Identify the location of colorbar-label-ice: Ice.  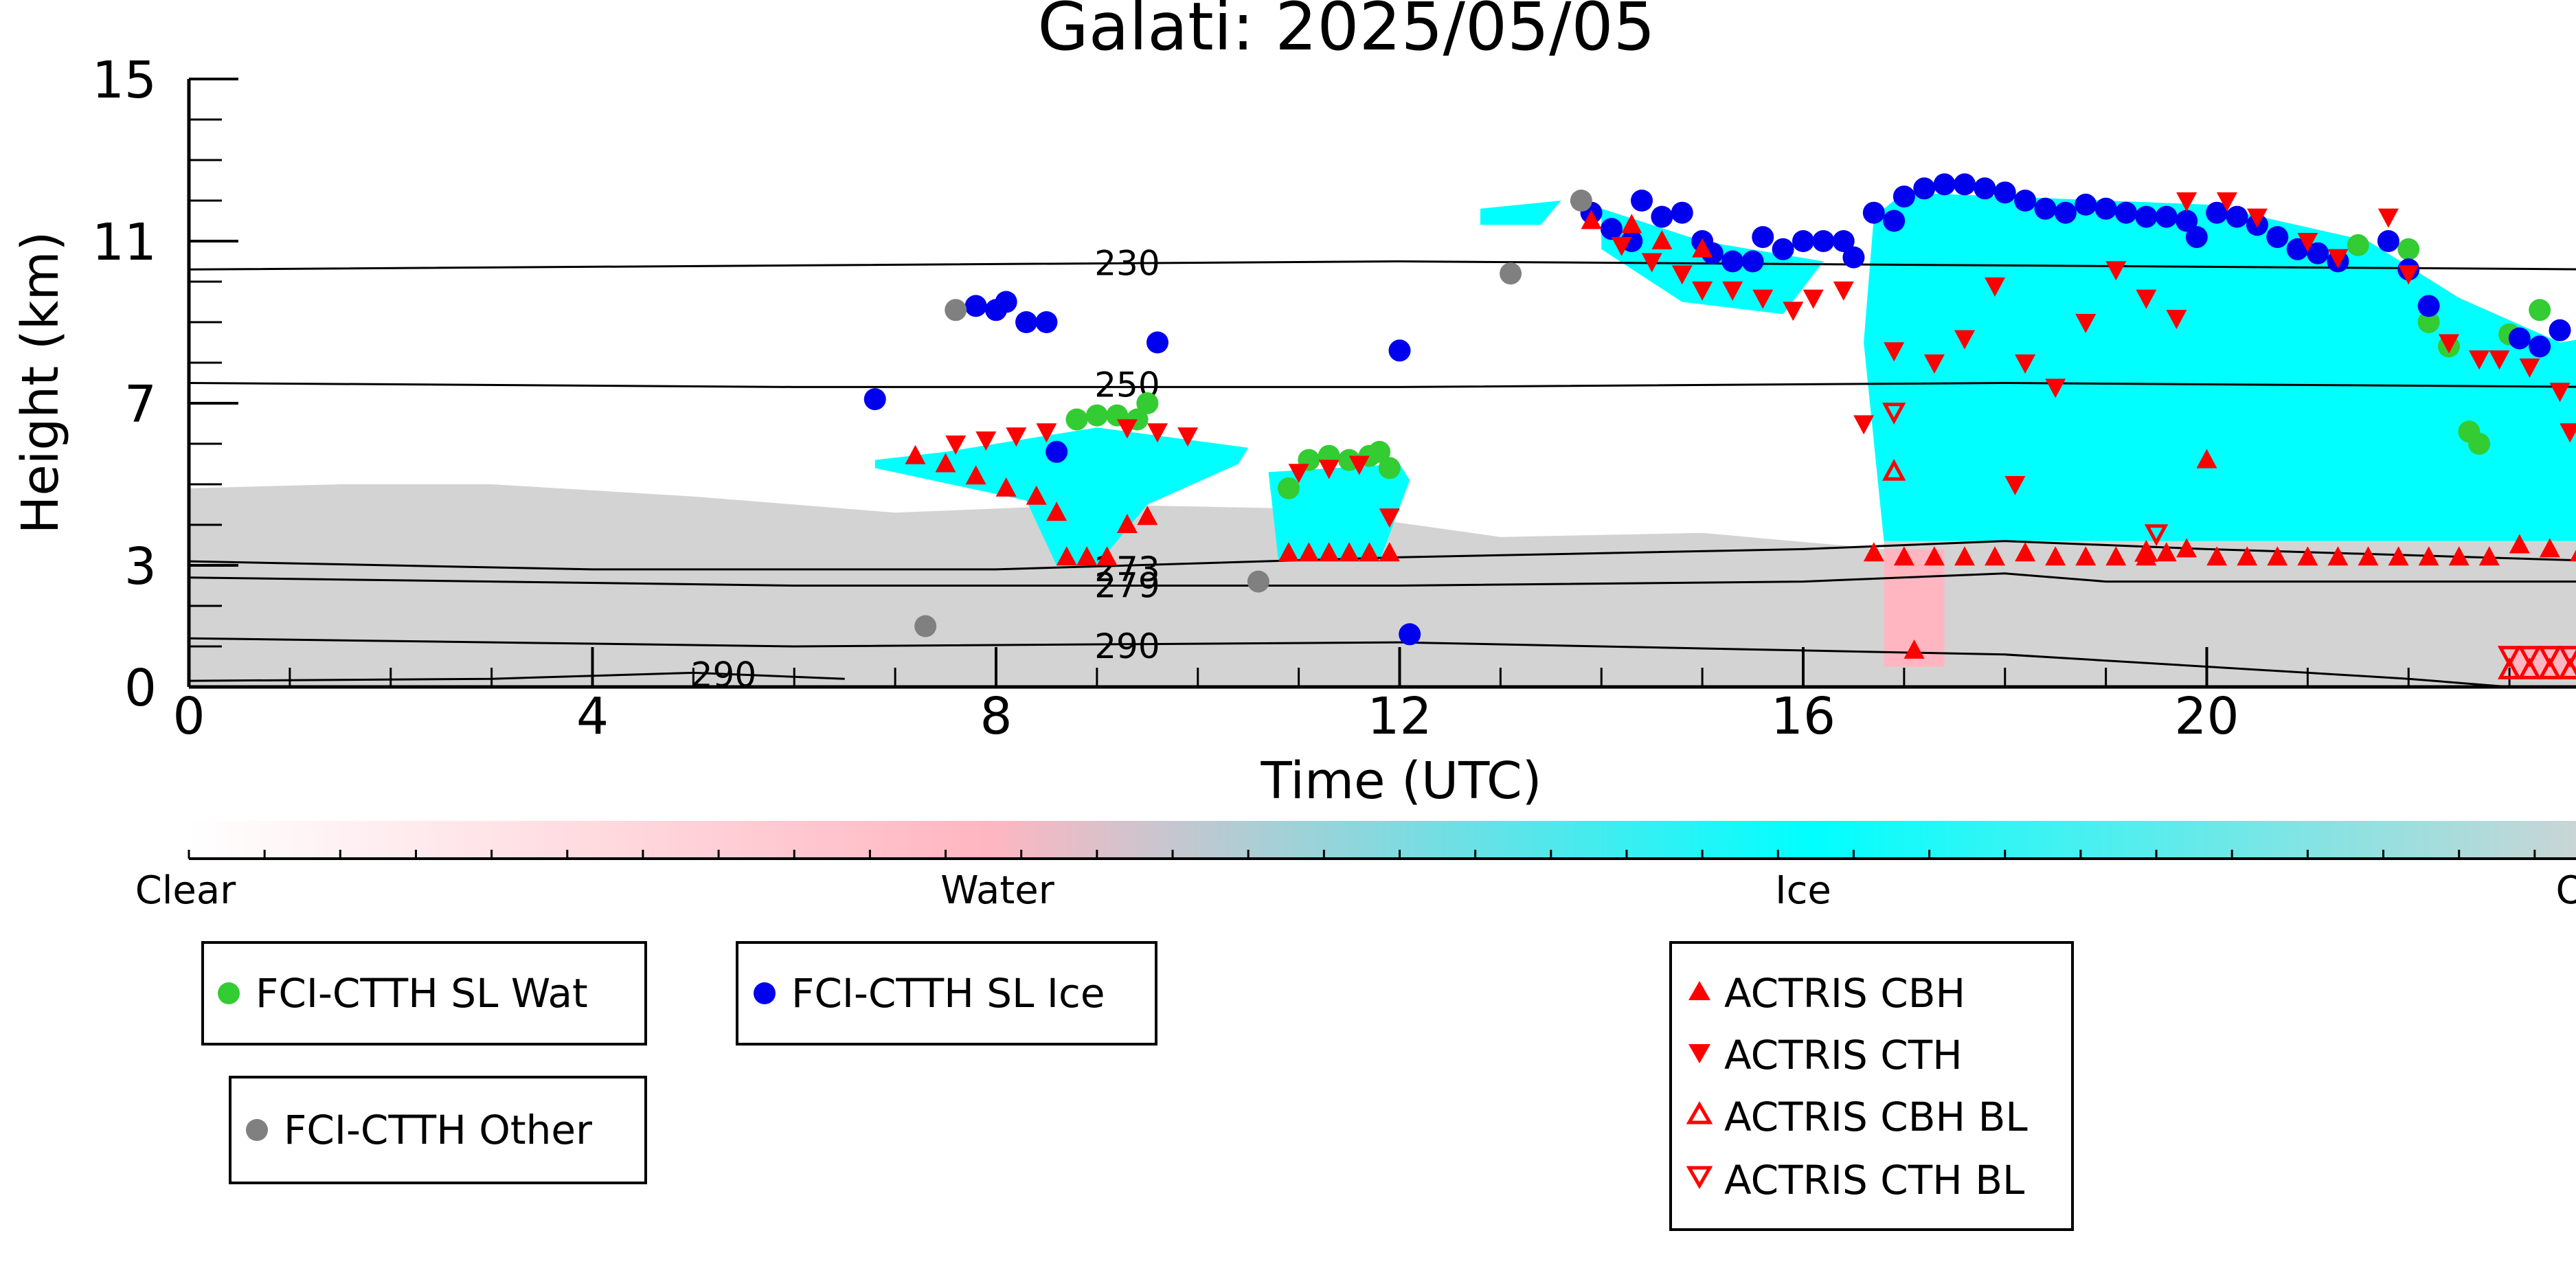
(1803, 890).